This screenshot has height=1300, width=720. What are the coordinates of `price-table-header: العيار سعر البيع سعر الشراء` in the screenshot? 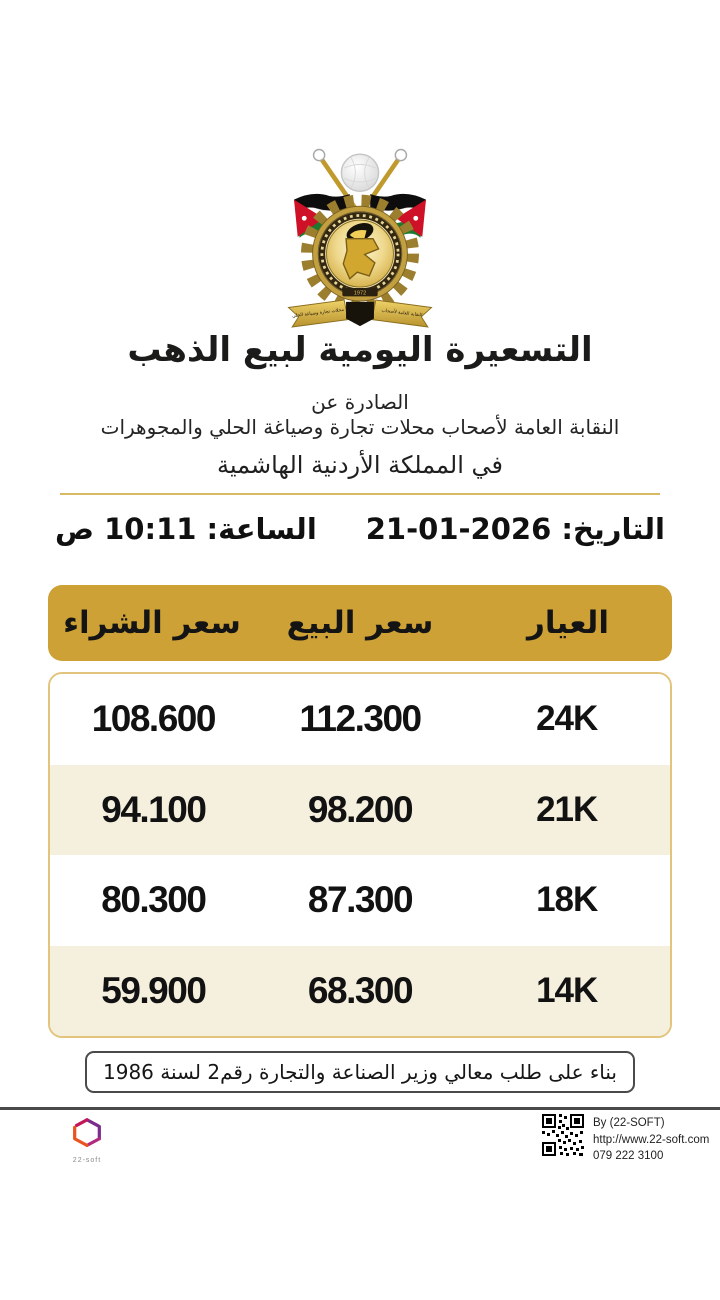 It's located at (360, 623).